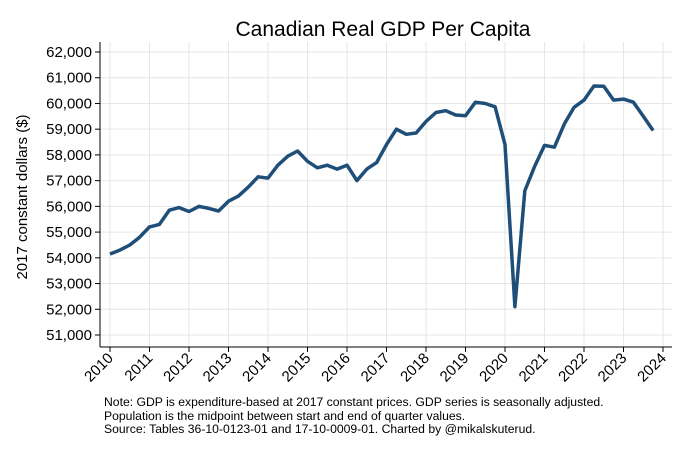  Describe the element at coordinates (69, 78) in the screenshot. I see `y-tick-label: 61,000` at that location.